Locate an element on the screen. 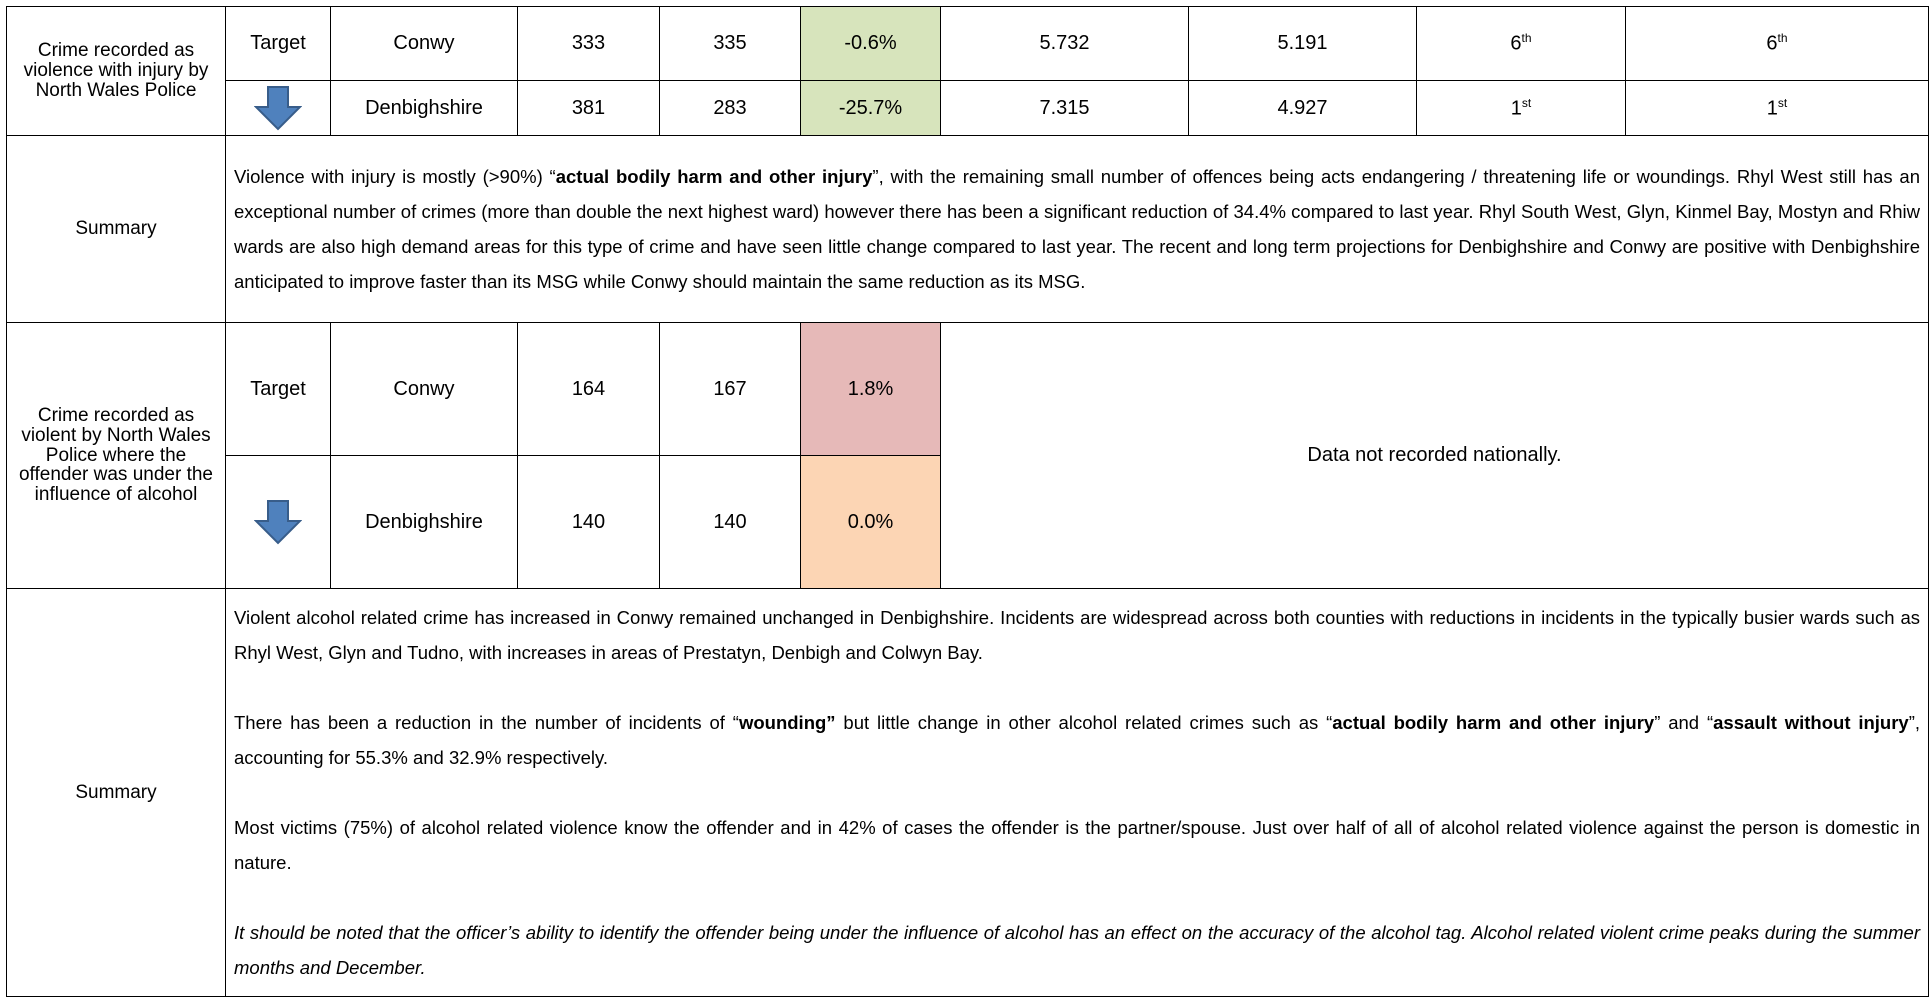 The height and width of the screenshot is (998, 1930). value-cell: 167 is located at coordinates (730, 389).